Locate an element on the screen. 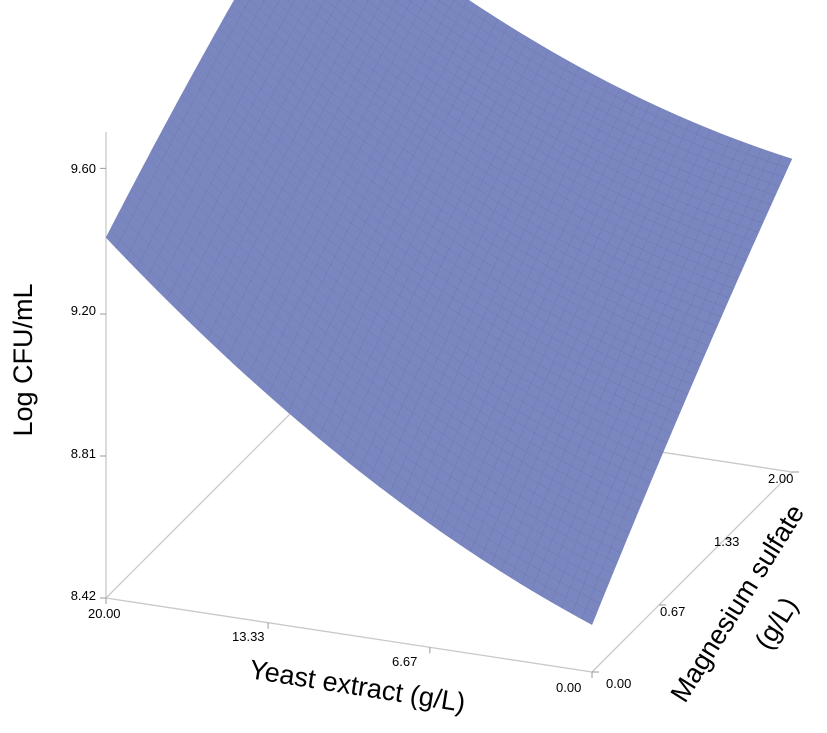 The width and height of the screenshot is (827, 733). z-tick-label: 8.81 is located at coordinates (83, 453).